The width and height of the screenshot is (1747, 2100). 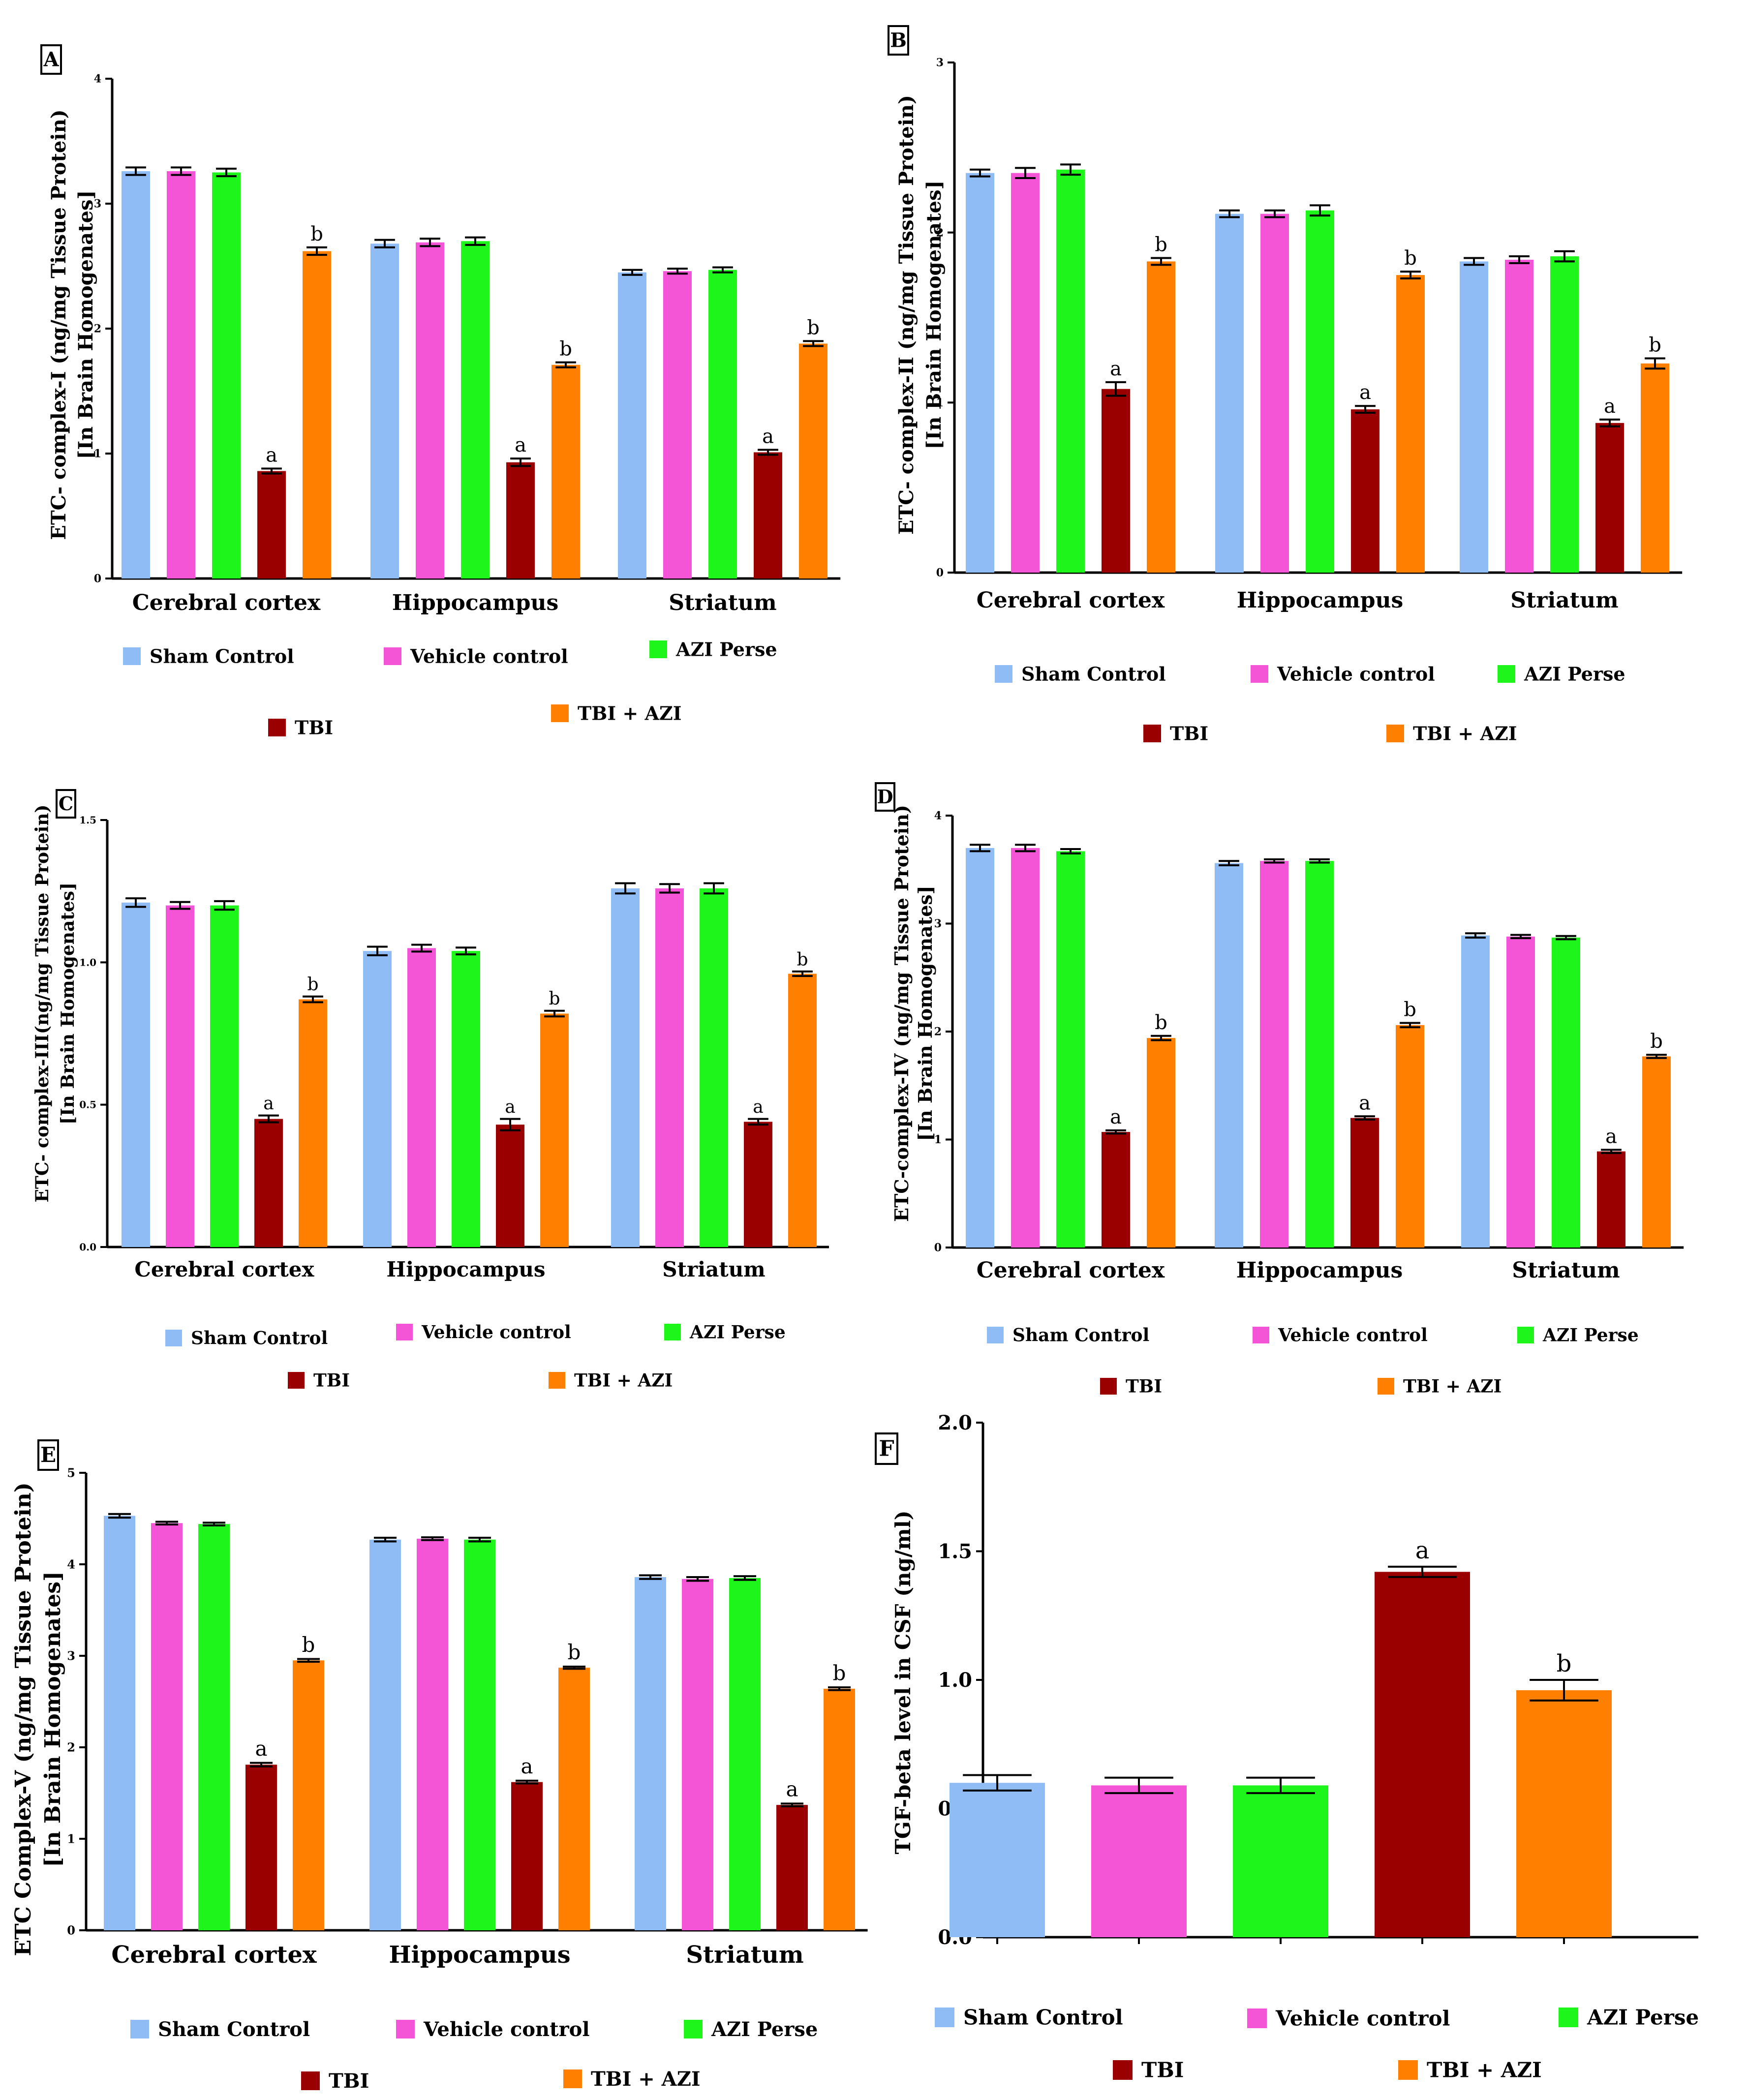 What do you see at coordinates (42, 1004) in the screenshot?
I see `y-axis-label: ETC- complex-III(ng/mg Tissue Protein)` at bounding box center [42, 1004].